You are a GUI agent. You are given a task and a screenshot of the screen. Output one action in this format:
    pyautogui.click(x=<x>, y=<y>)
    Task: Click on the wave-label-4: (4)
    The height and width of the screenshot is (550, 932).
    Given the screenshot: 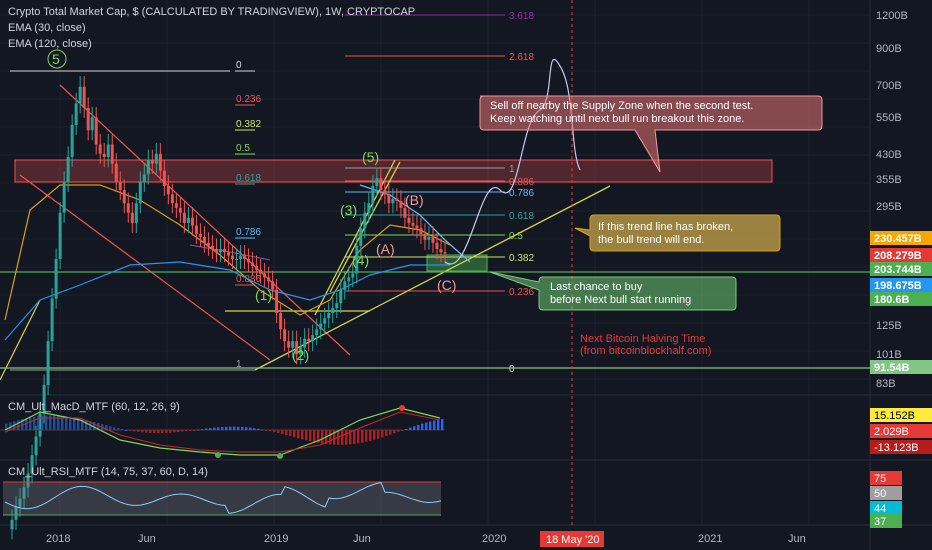 What is the action you would take?
    pyautogui.click(x=360, y=260)
    